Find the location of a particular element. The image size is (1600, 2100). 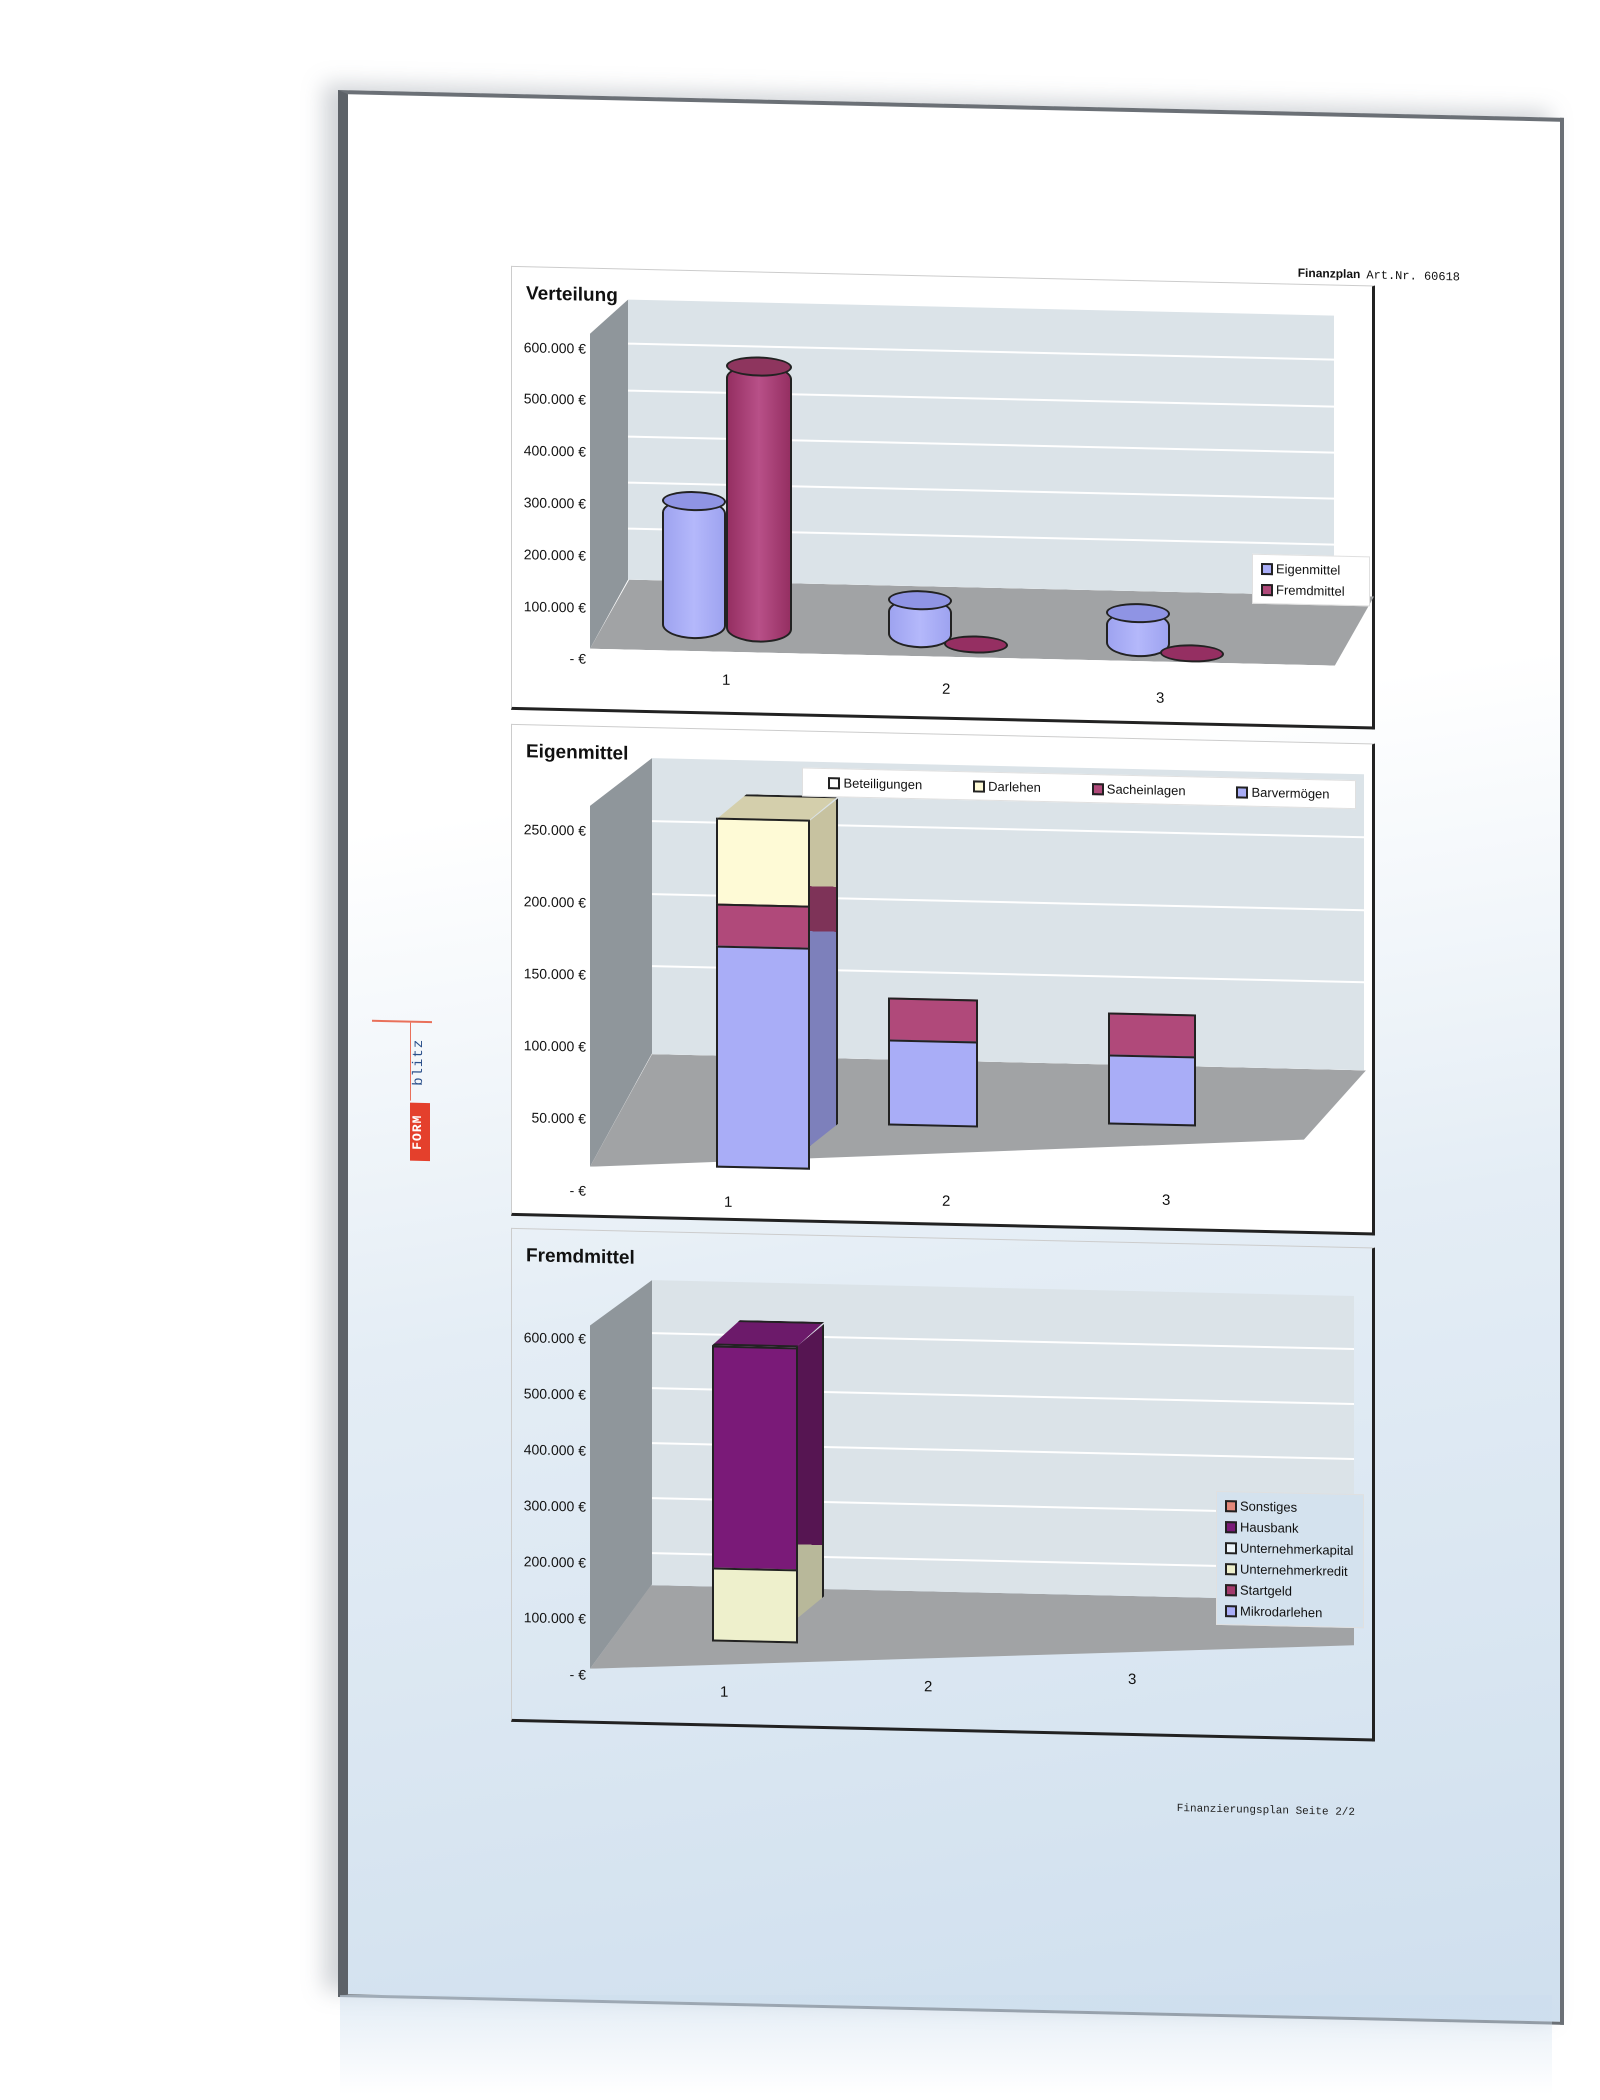

legend-label: Barvermögen is located at coordinates (1290, 793).